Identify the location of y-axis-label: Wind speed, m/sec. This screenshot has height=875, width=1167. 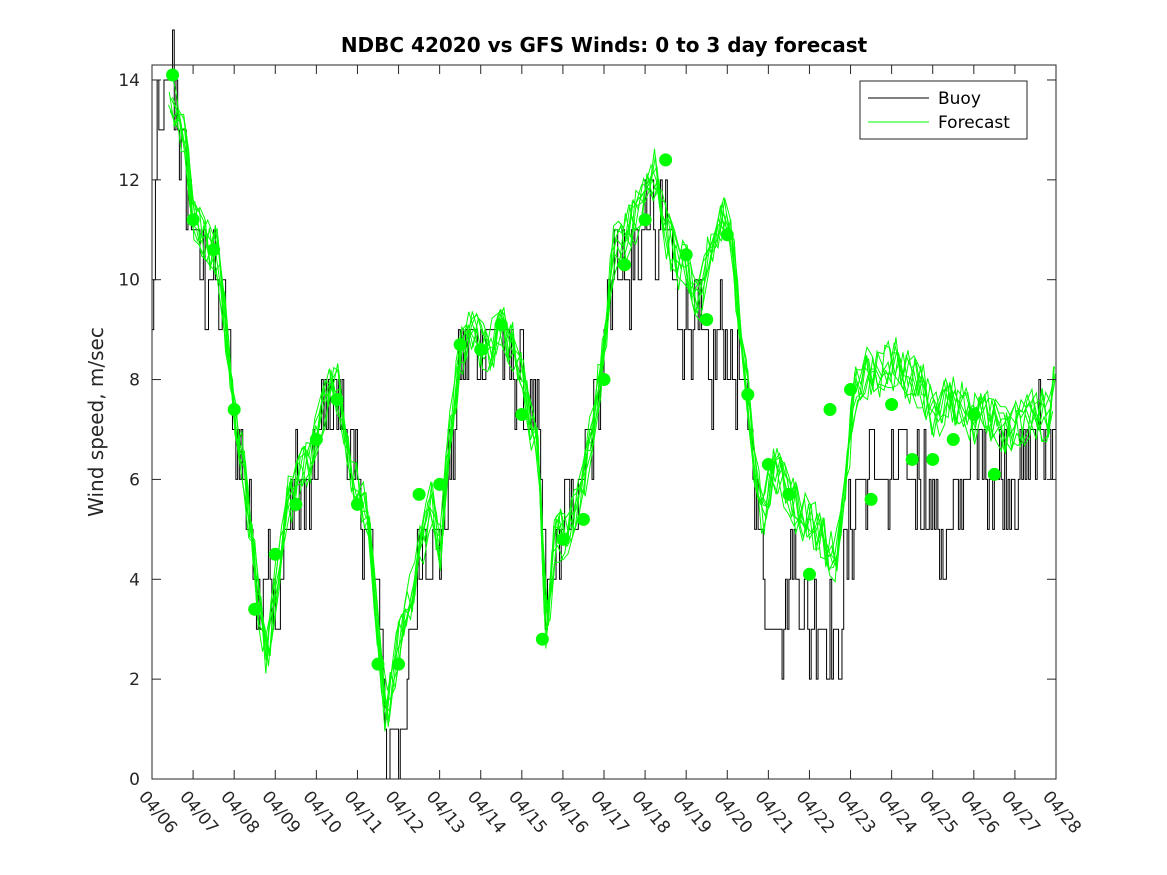
(96, 422).